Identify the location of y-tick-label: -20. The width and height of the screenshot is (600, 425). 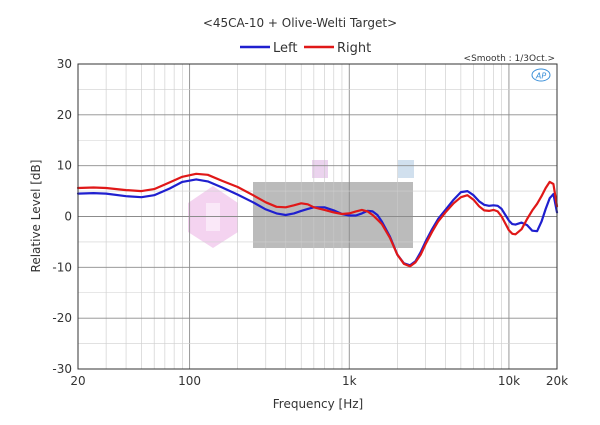
(62, 318).